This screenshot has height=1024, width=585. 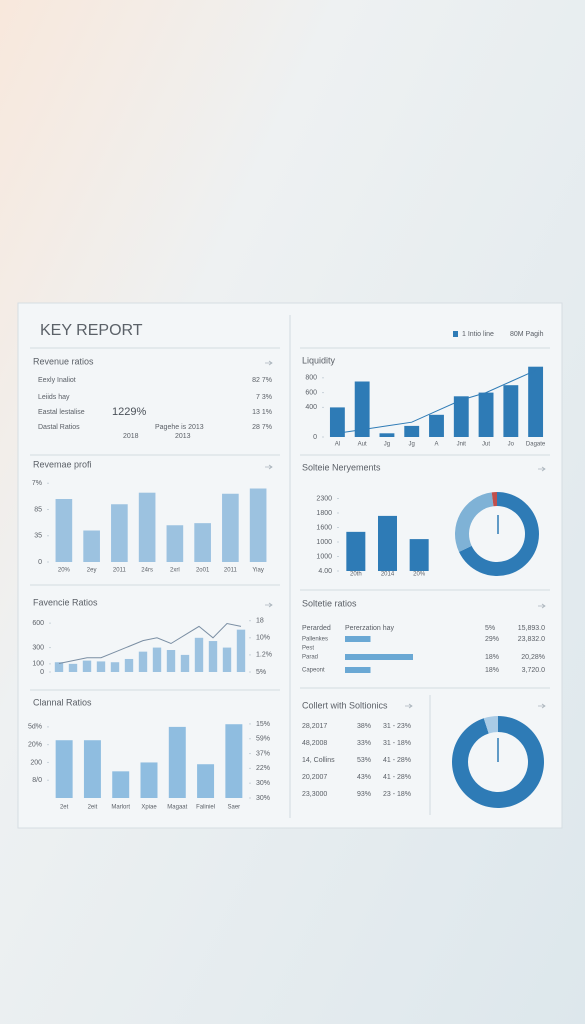 What do you see at coordinates (263, 768) in the screenshot?
I see `y2-tick-label: 22%` at bounding box center [263, 768].